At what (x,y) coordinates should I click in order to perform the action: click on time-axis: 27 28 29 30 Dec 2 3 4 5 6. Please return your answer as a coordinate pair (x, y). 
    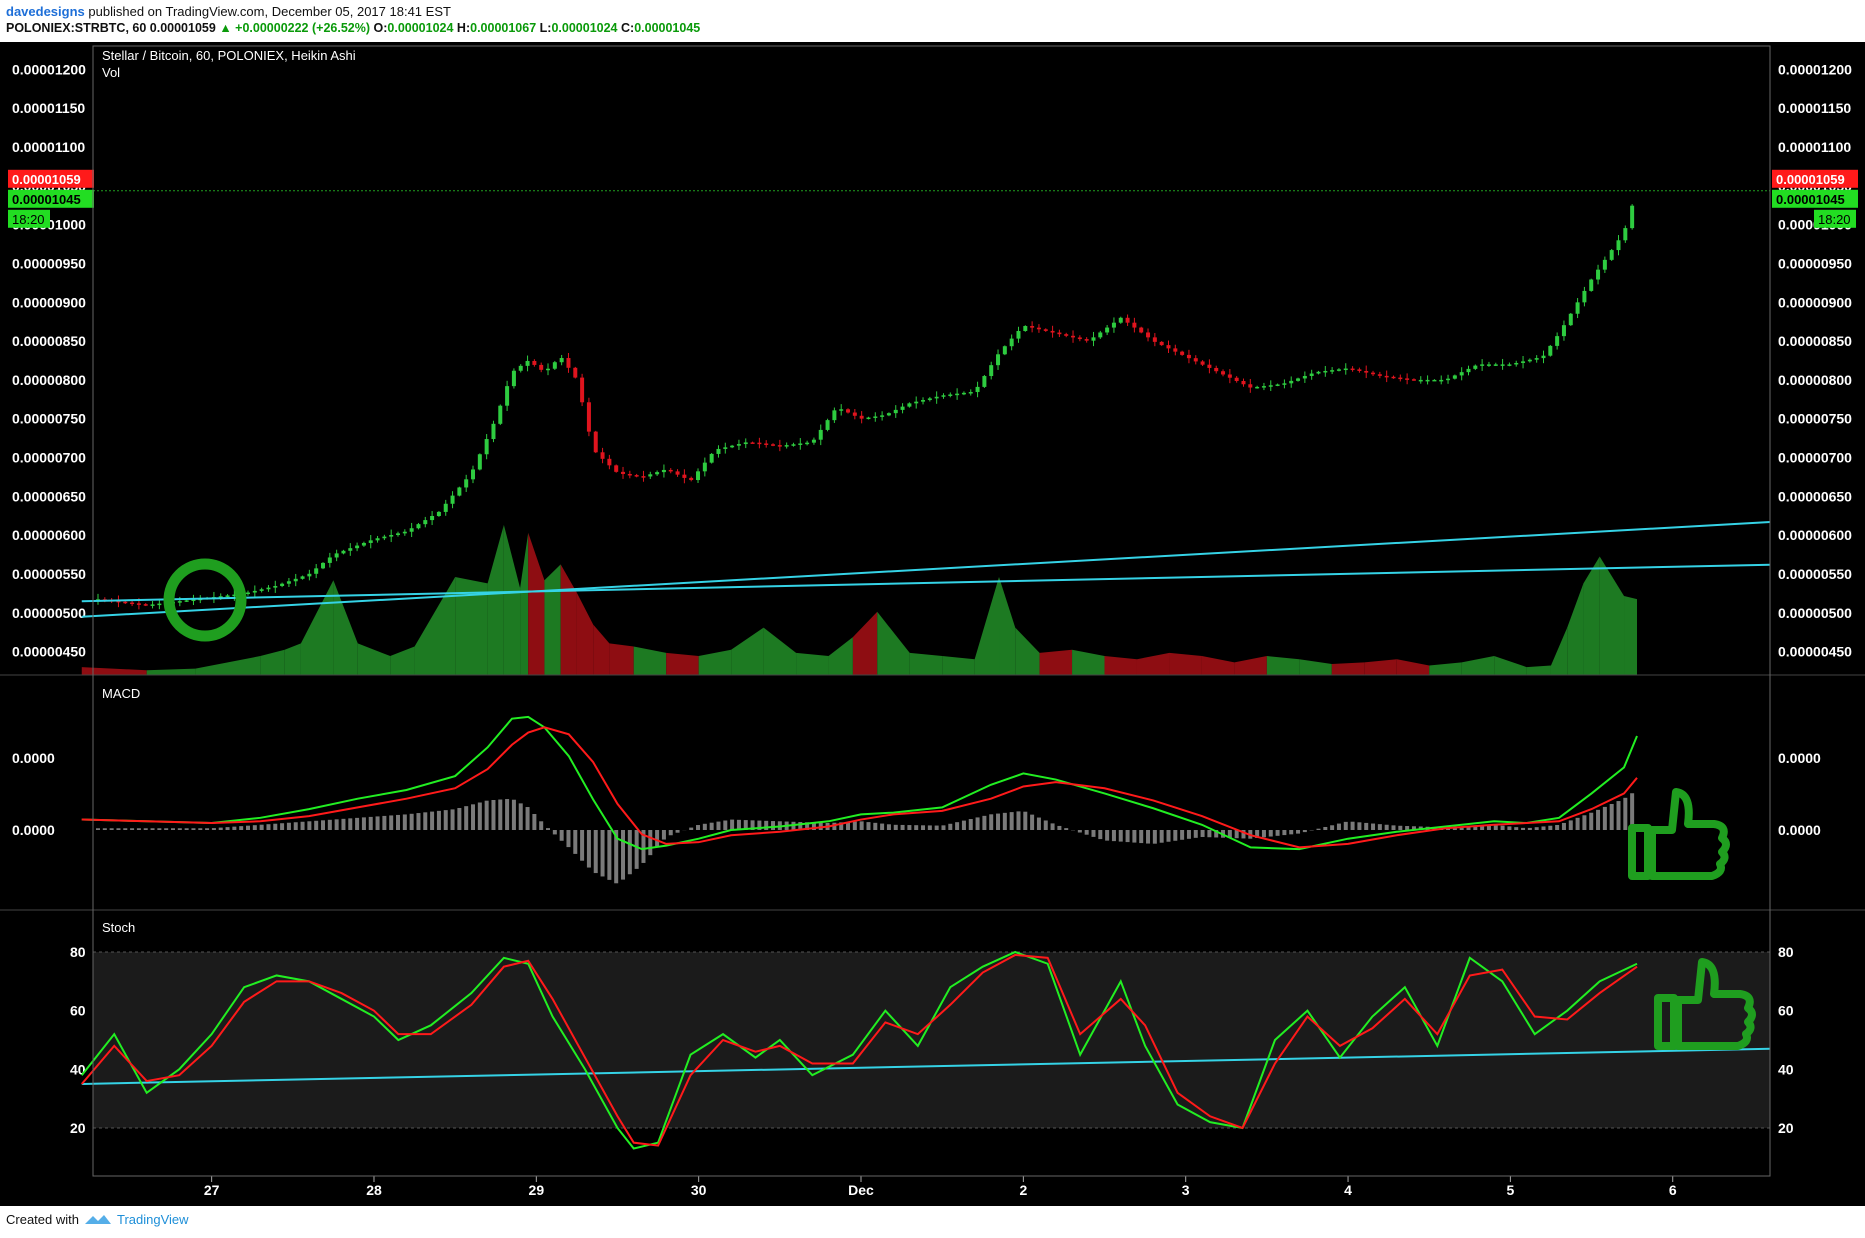
    Looking at the image, I should click on (940, 1187).